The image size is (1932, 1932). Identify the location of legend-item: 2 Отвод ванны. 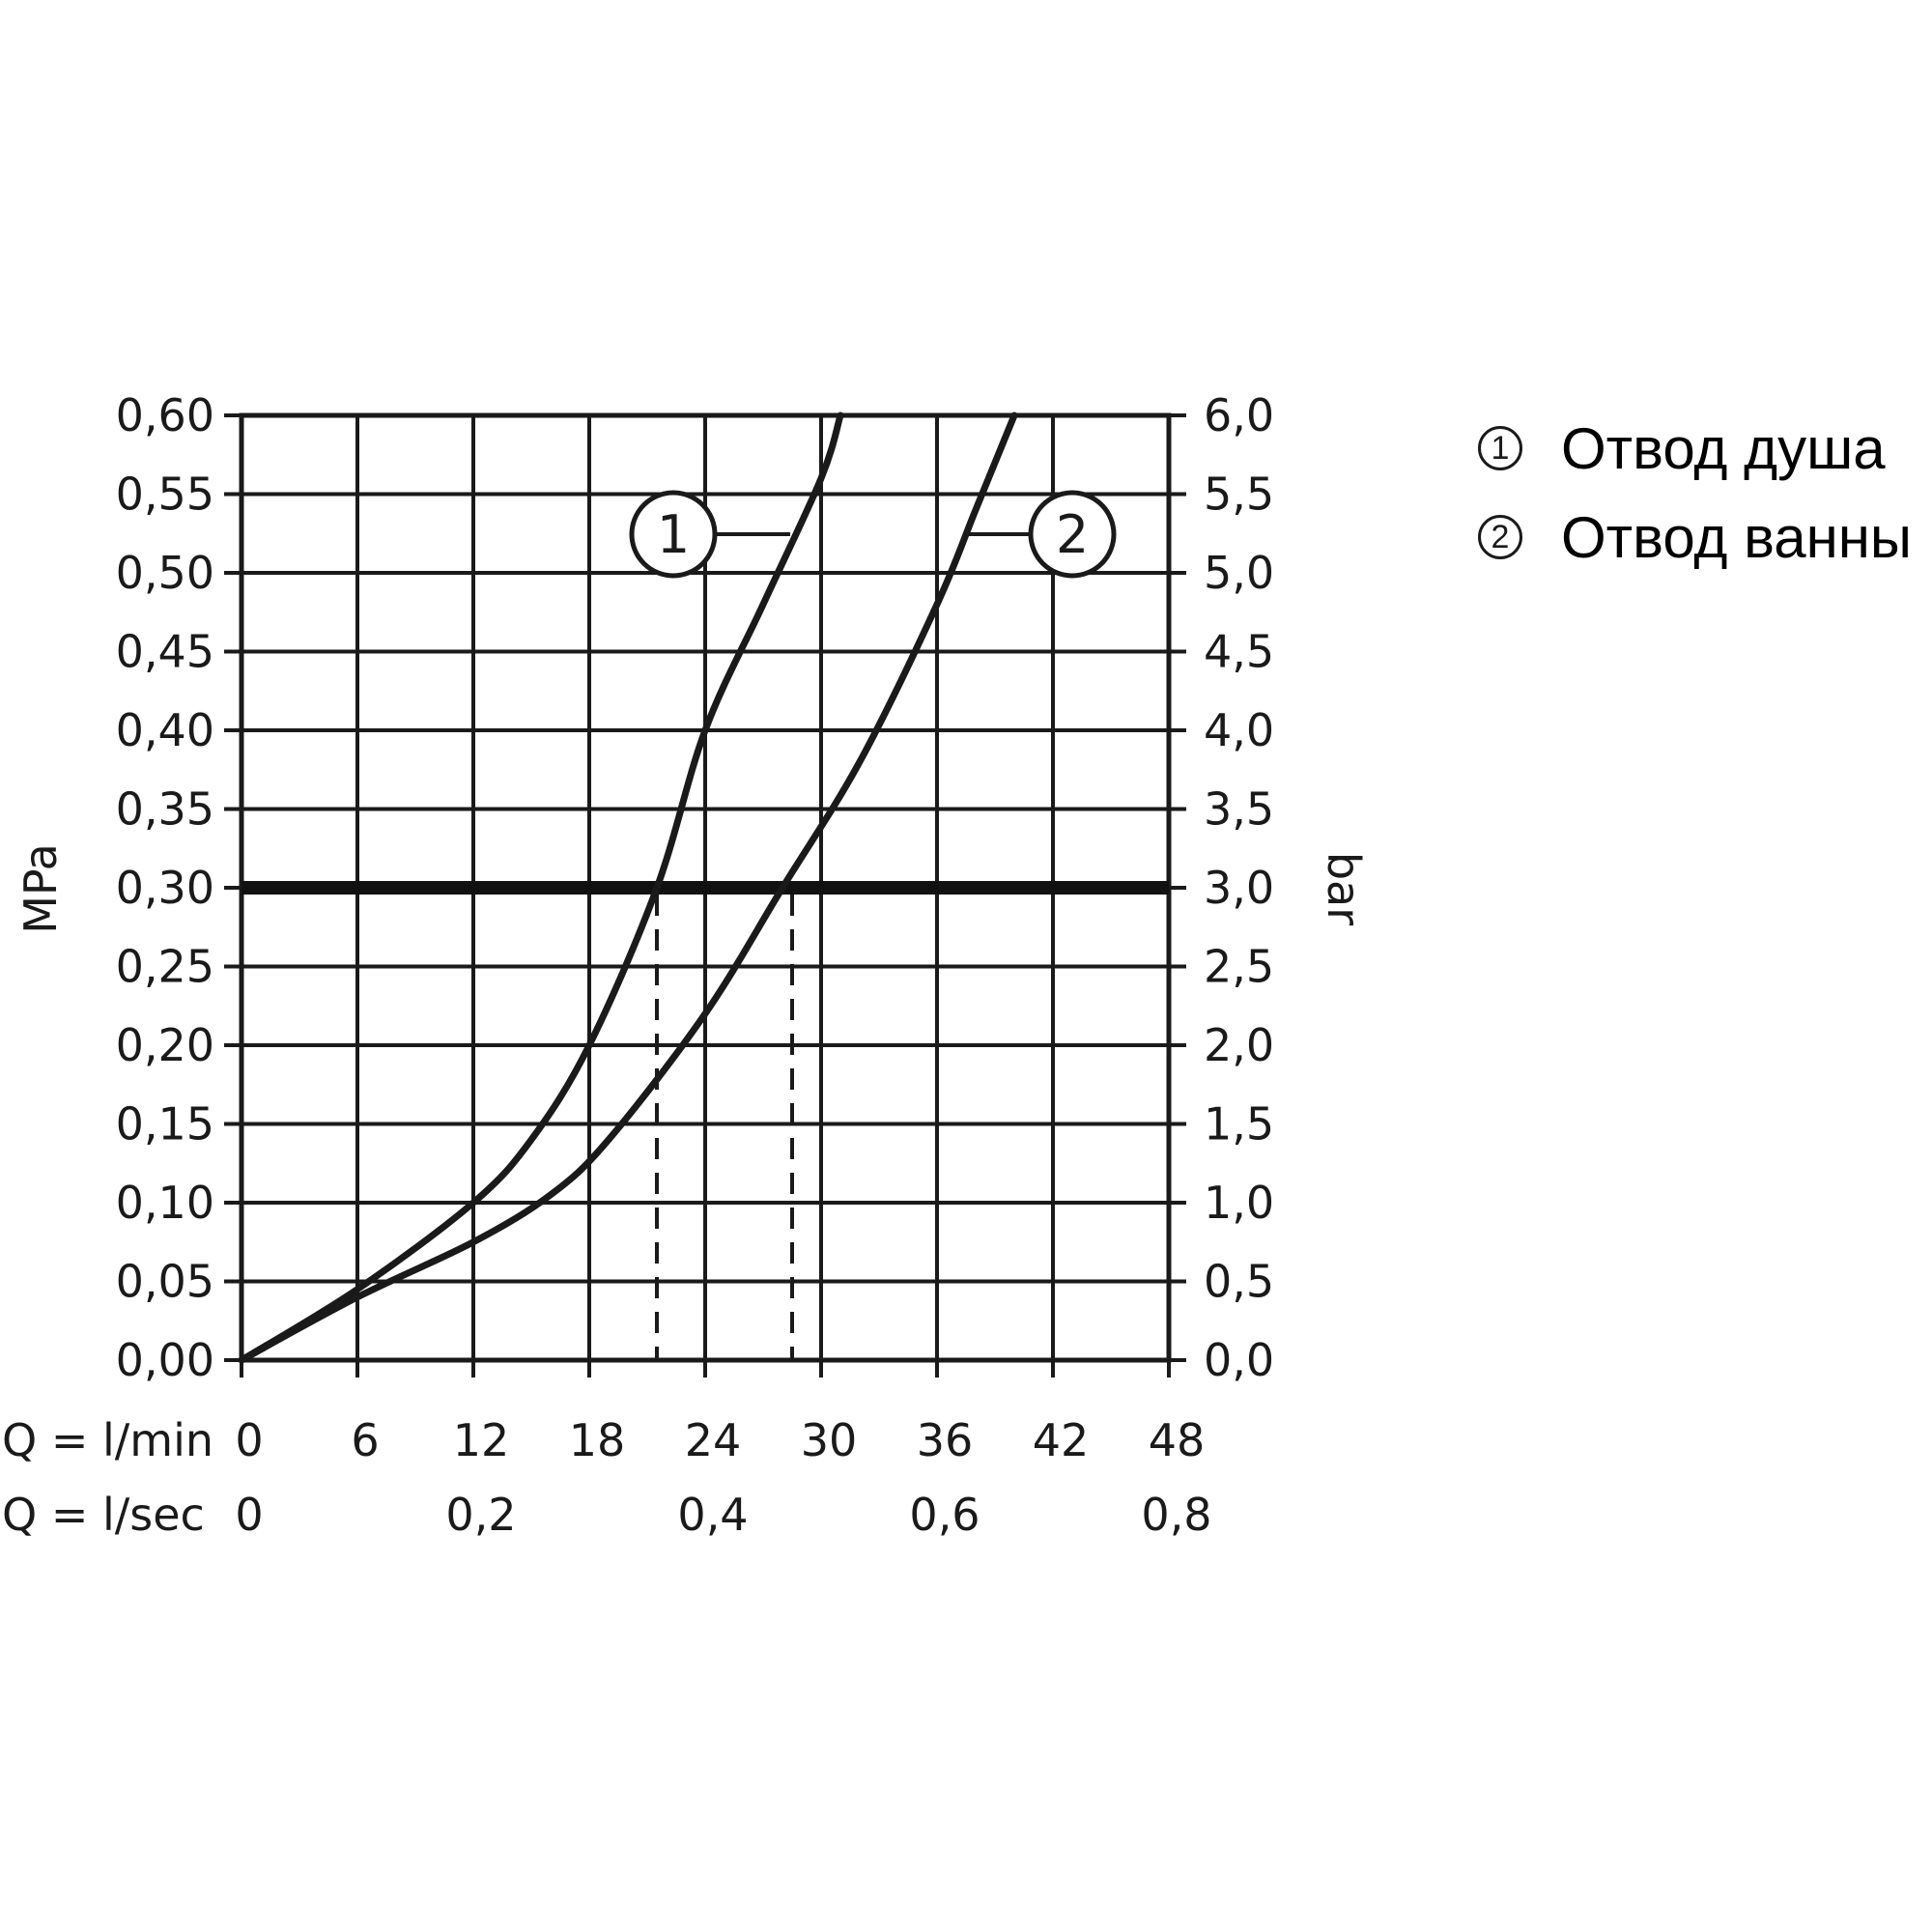
(1695, 537).